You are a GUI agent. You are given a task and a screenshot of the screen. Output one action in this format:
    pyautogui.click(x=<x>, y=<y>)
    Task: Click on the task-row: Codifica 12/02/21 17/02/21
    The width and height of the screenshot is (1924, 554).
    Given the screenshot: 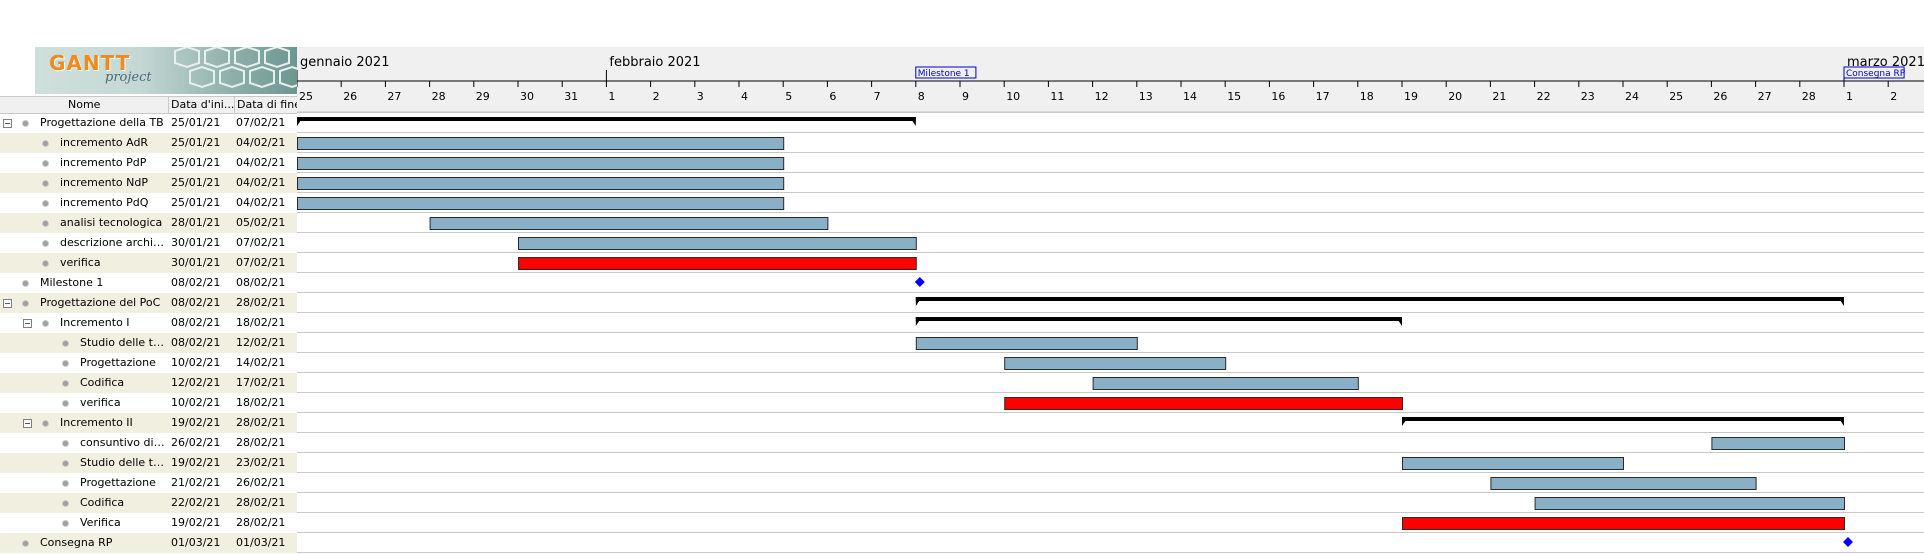 What is the action you would take?
    pyautogui.click(x=148, y=383)
    